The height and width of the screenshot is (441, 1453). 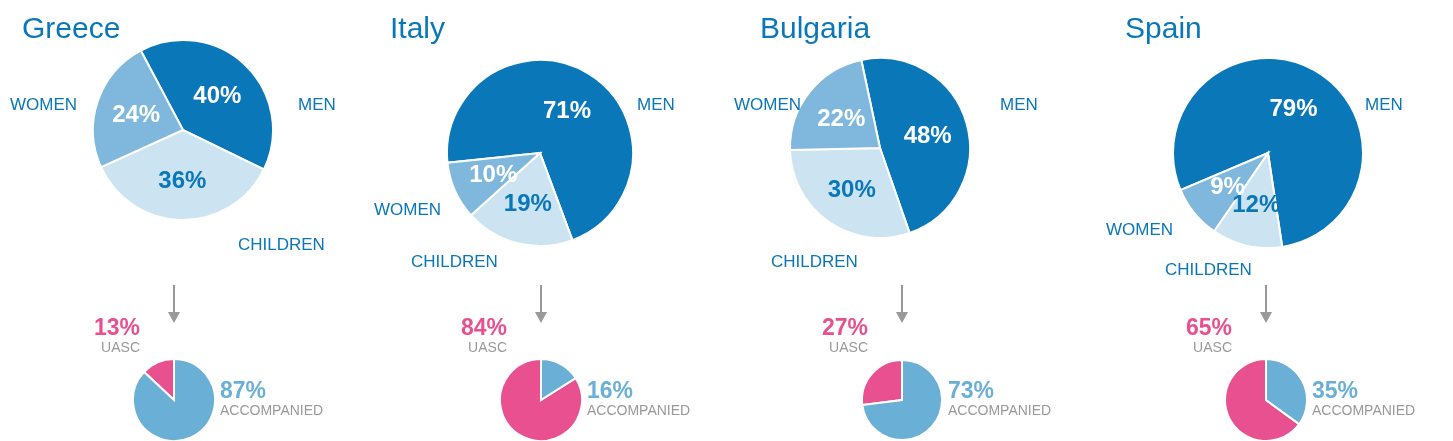 I want to click on data-label: 16%, so click(x=610, y=390).